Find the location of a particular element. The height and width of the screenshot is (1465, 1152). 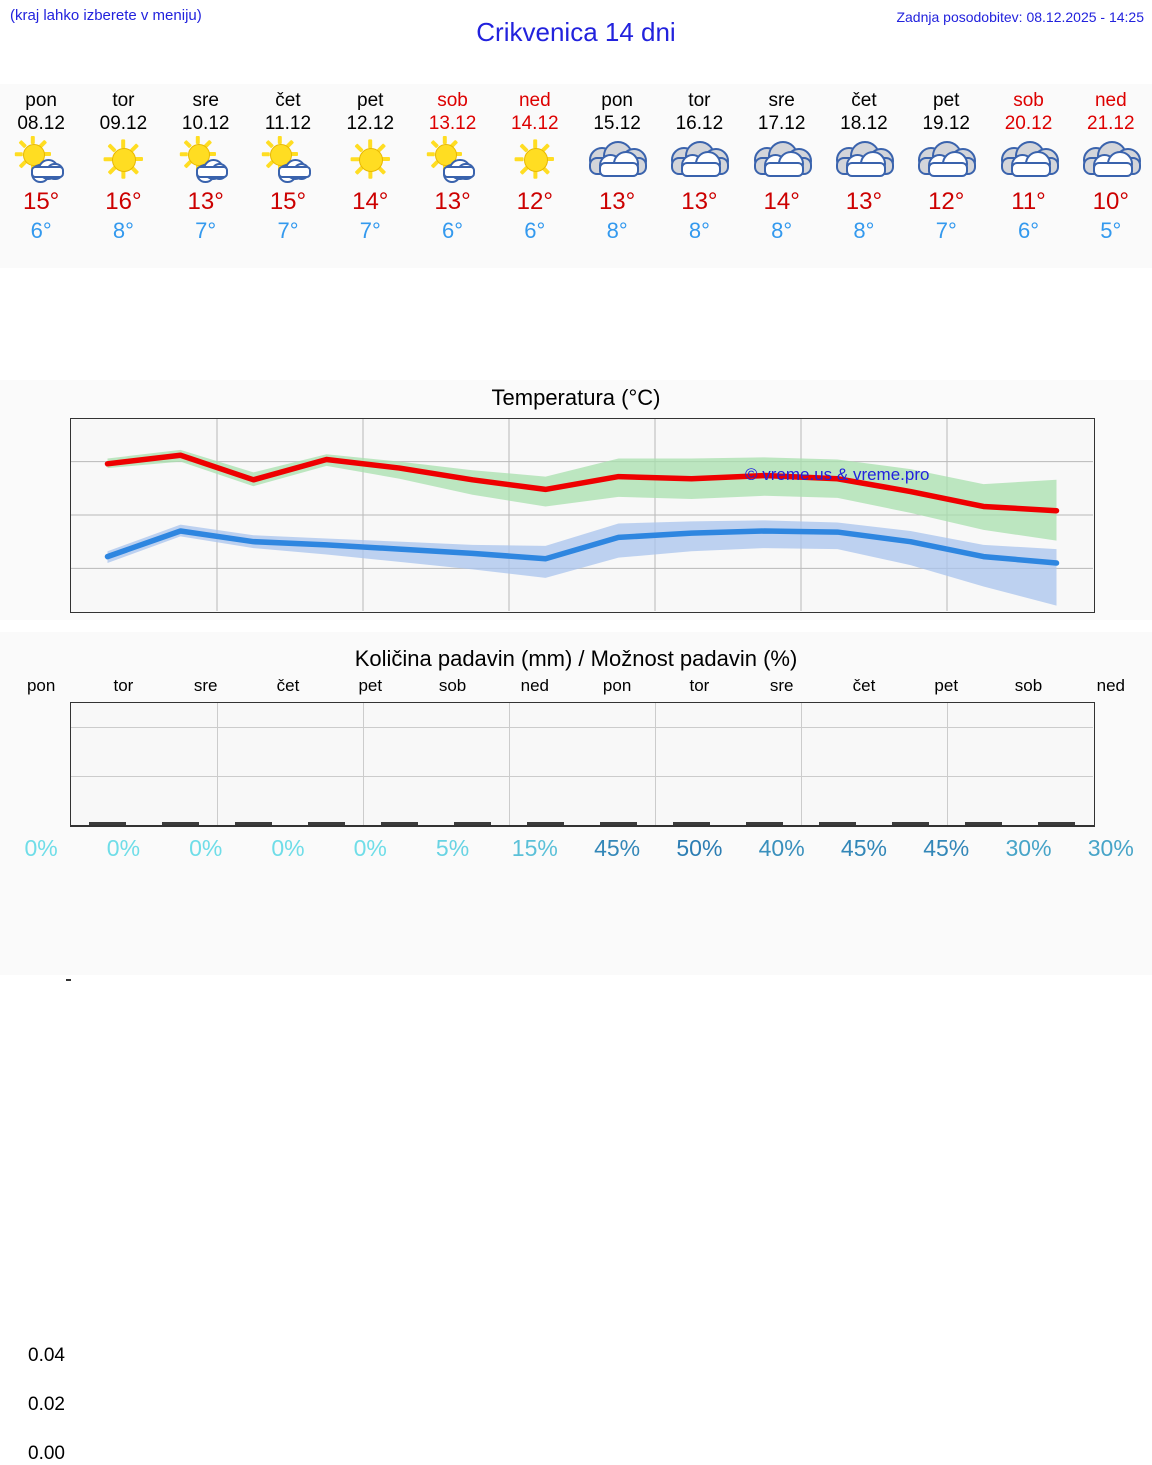

day-date: 18.12 is located at coordinates (864, 123).